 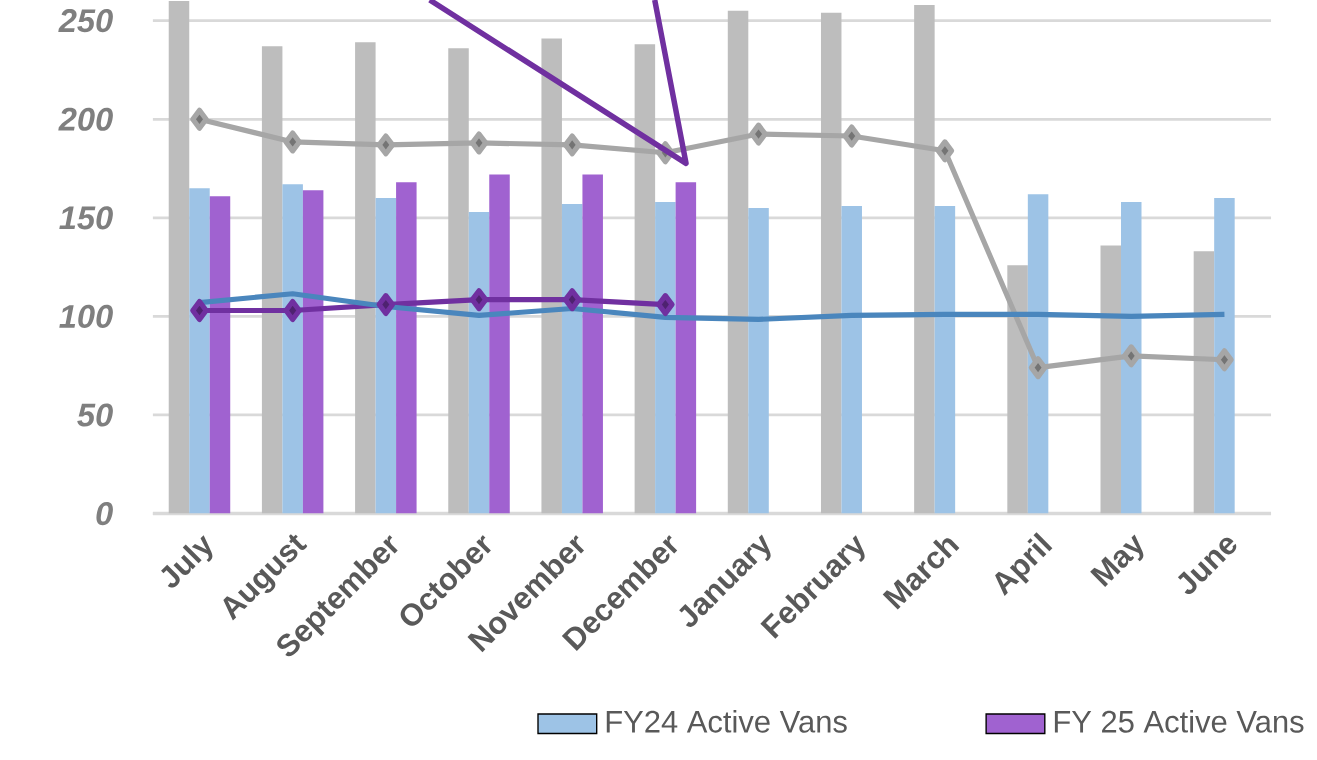 I want to click on y-tick-label: 50, so click(x=95, y=415).